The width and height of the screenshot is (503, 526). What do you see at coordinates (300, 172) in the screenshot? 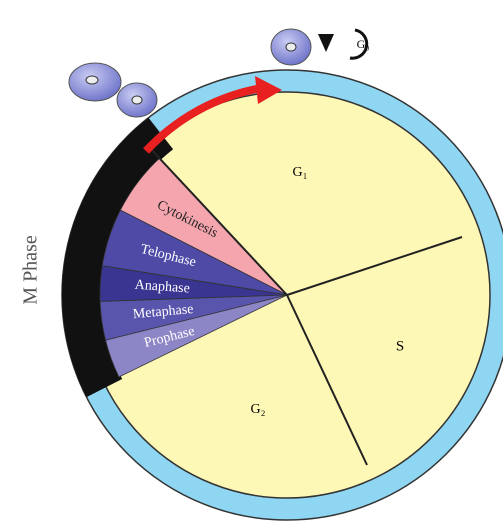
I see `g1-label: G₁` at bounding box center [300, 172].